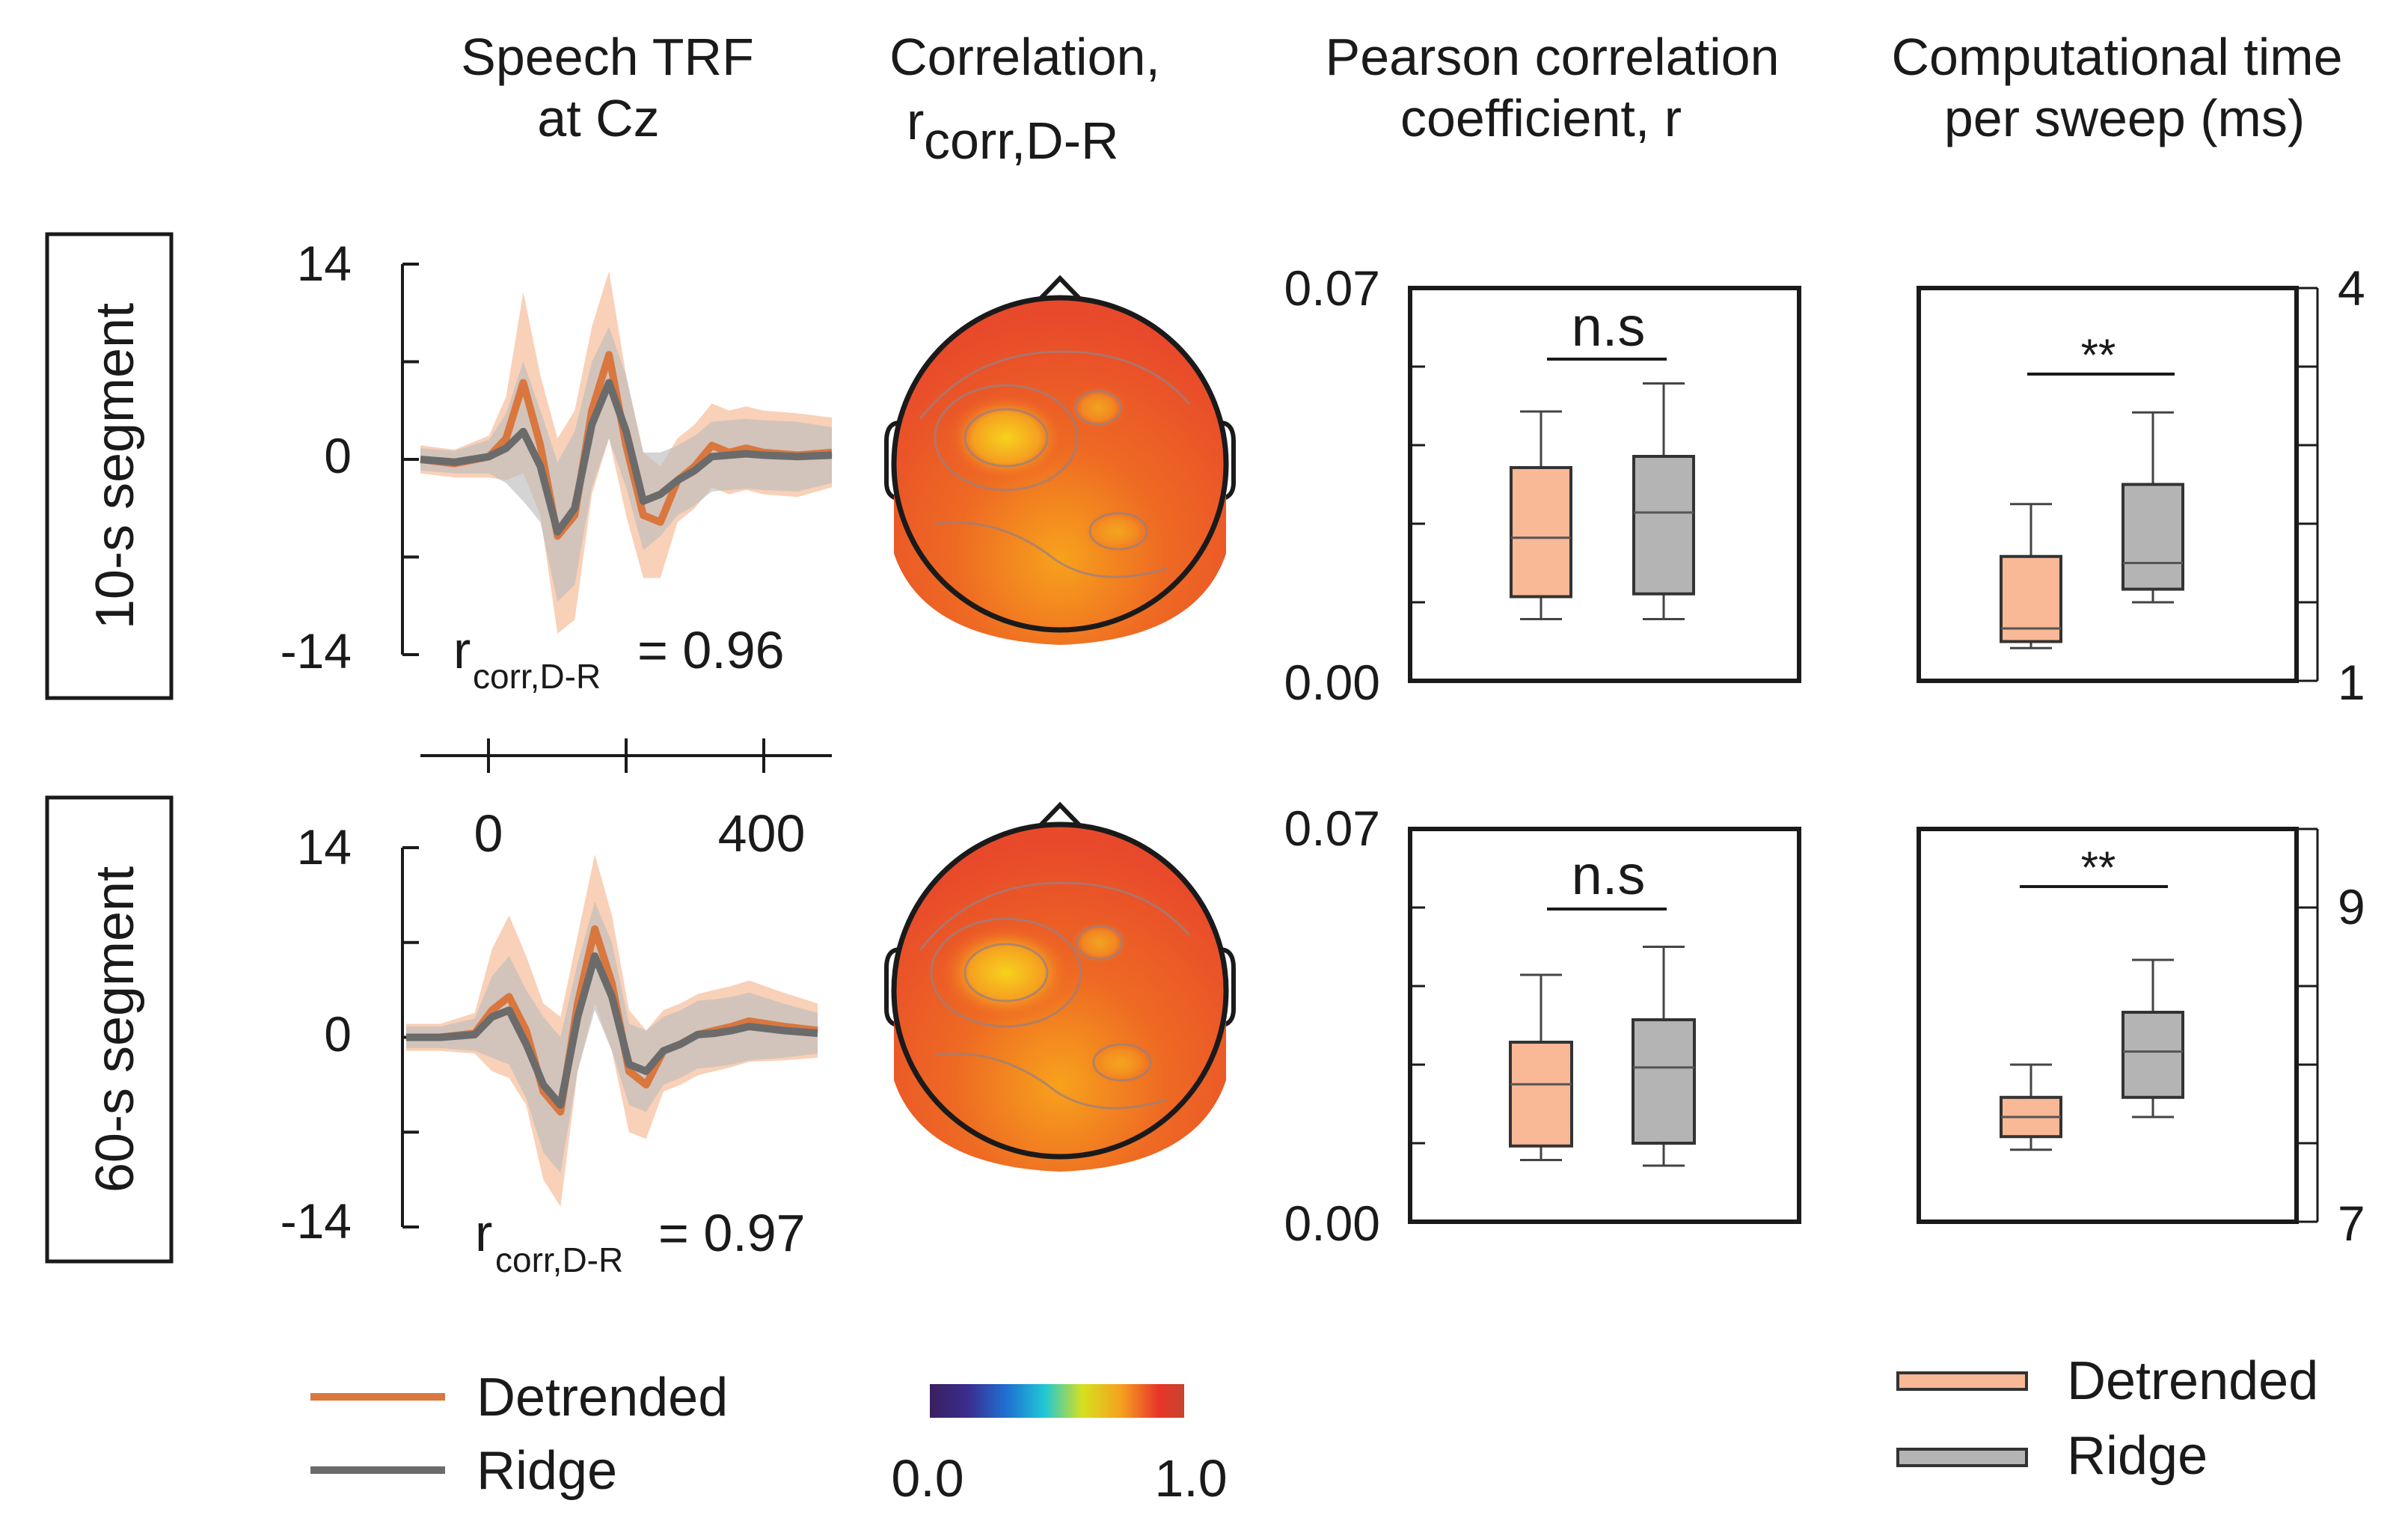  I want to click on trf-panel-10s: 14 0 -14 r corr,D-R = 0.96, so click(557, 466).